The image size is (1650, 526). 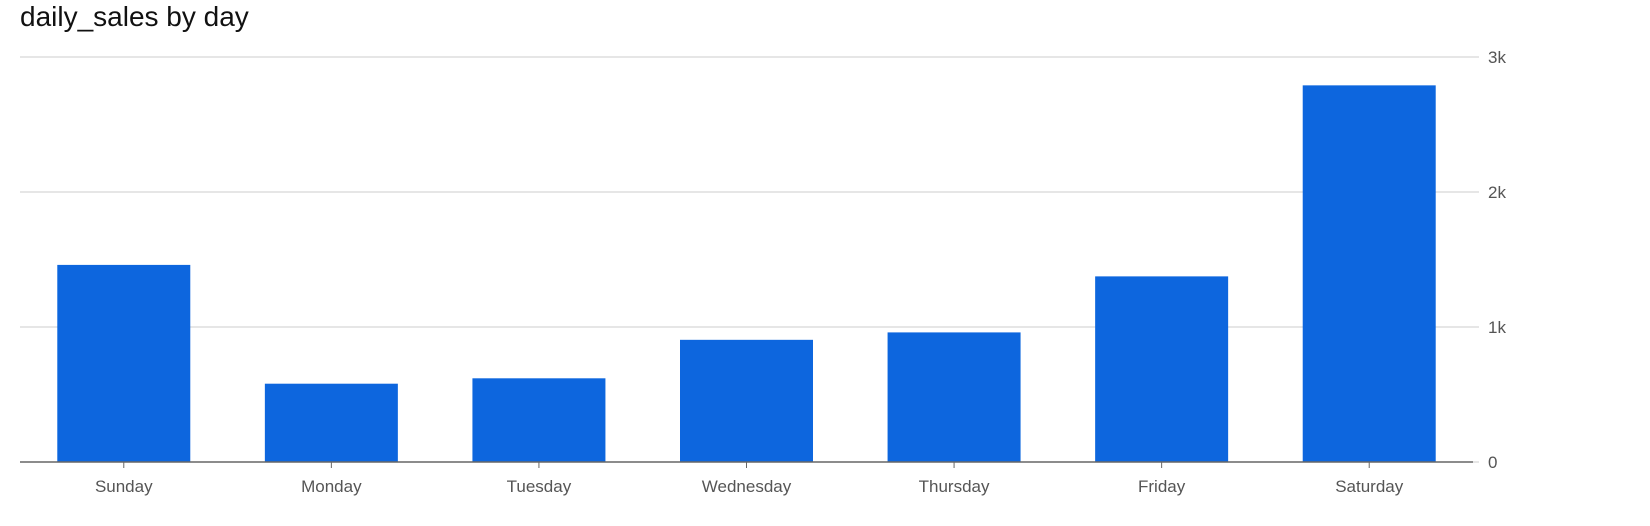 What do you see at coordinates (539, 420) in the screenshot?
I see `bar-tuesday` at bounding box center [539, 420].